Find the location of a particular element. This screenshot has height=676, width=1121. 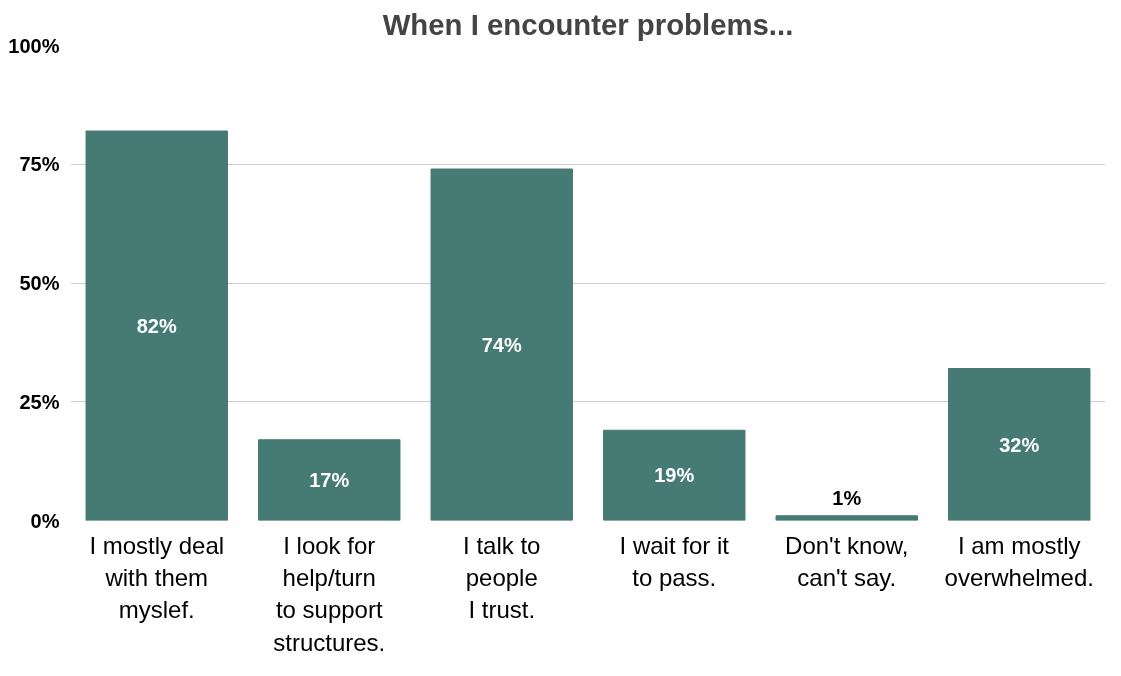

data-label: 74% is located at coordinates (501, 344).